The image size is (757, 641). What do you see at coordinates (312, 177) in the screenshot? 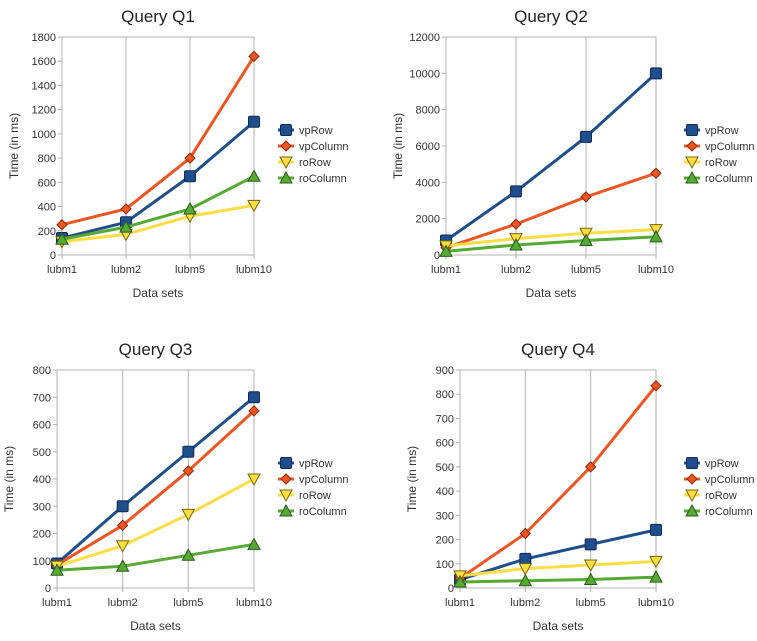
I see `legend-item: roColumn` at bounding box center [312, 177].